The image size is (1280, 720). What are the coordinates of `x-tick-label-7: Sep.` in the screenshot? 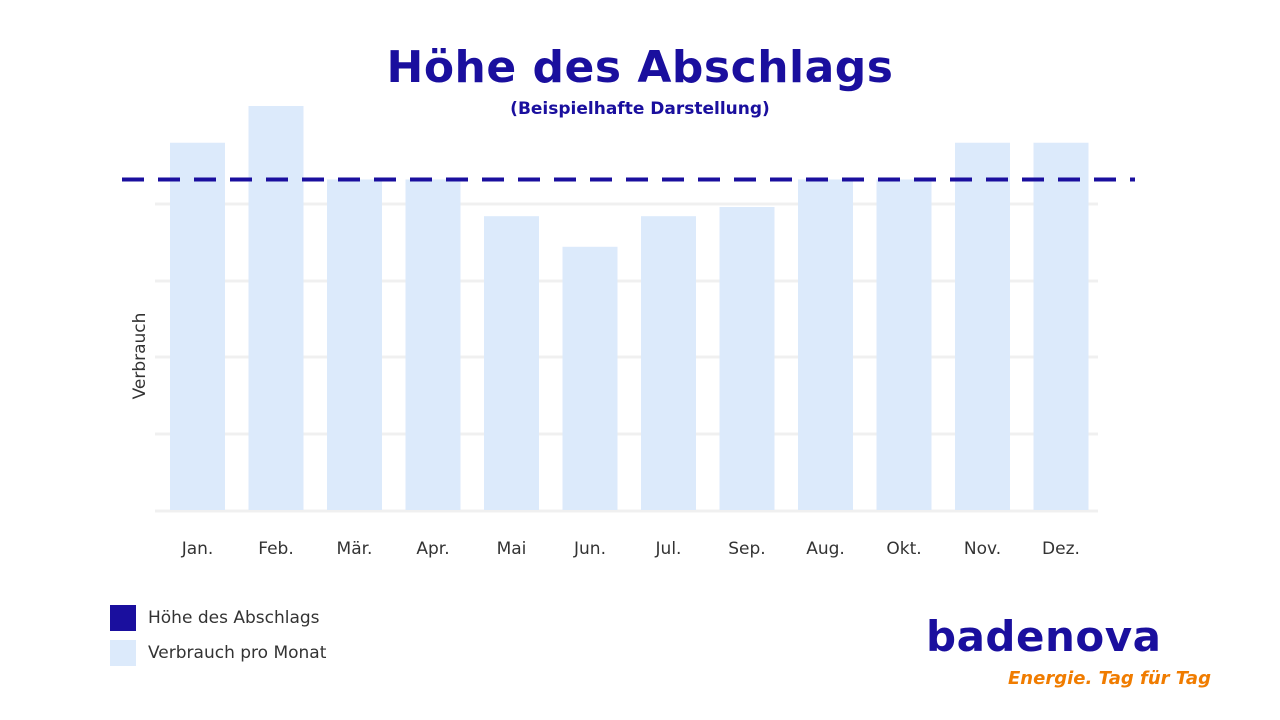 It's located at (746, 549).